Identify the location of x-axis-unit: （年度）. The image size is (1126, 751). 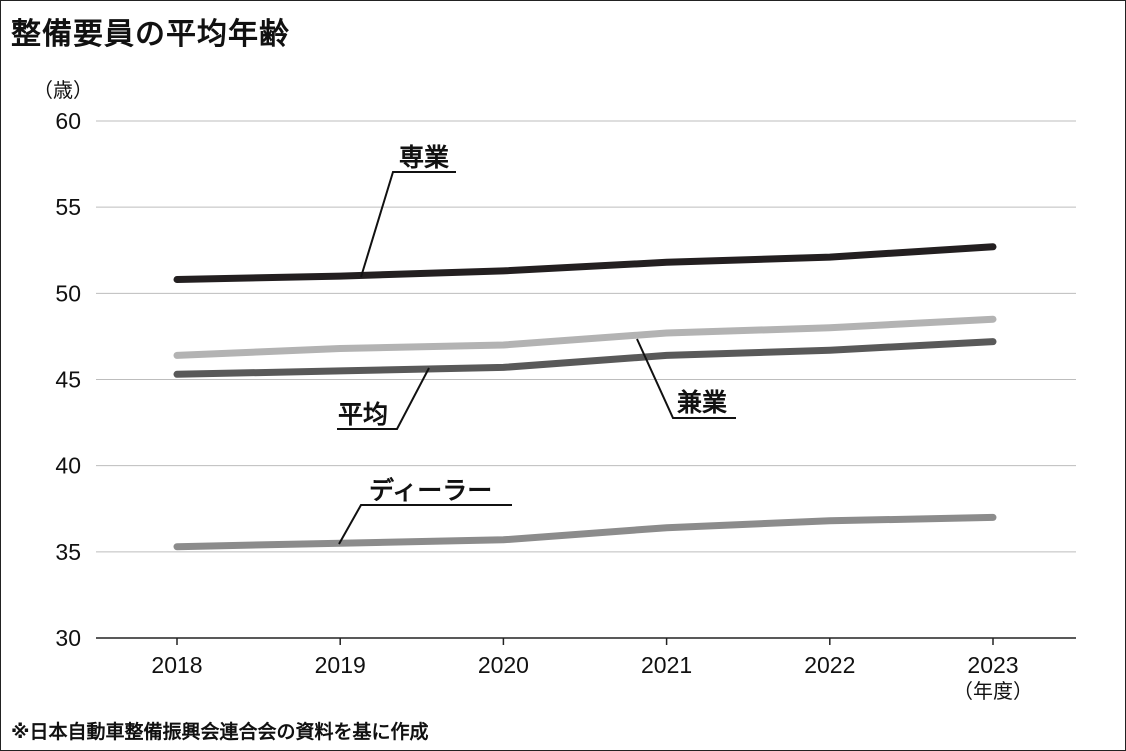
(993, 691).